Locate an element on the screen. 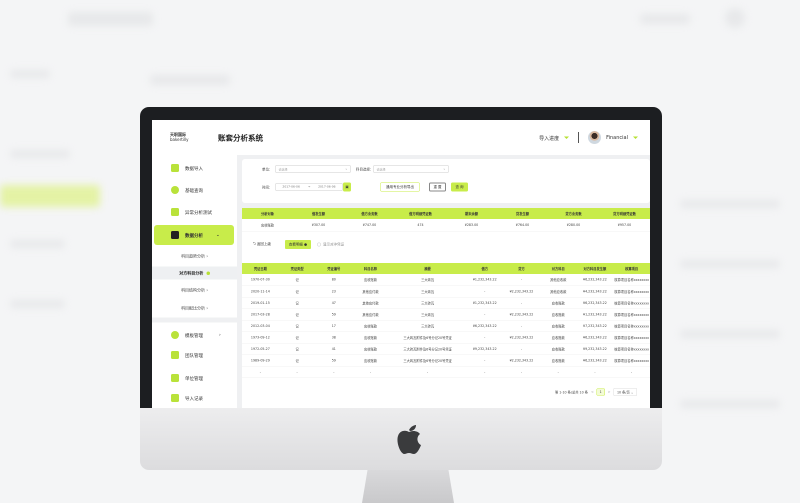 This screenshot has height=503, width=800. team-icon is located at coordinates (175, 355).